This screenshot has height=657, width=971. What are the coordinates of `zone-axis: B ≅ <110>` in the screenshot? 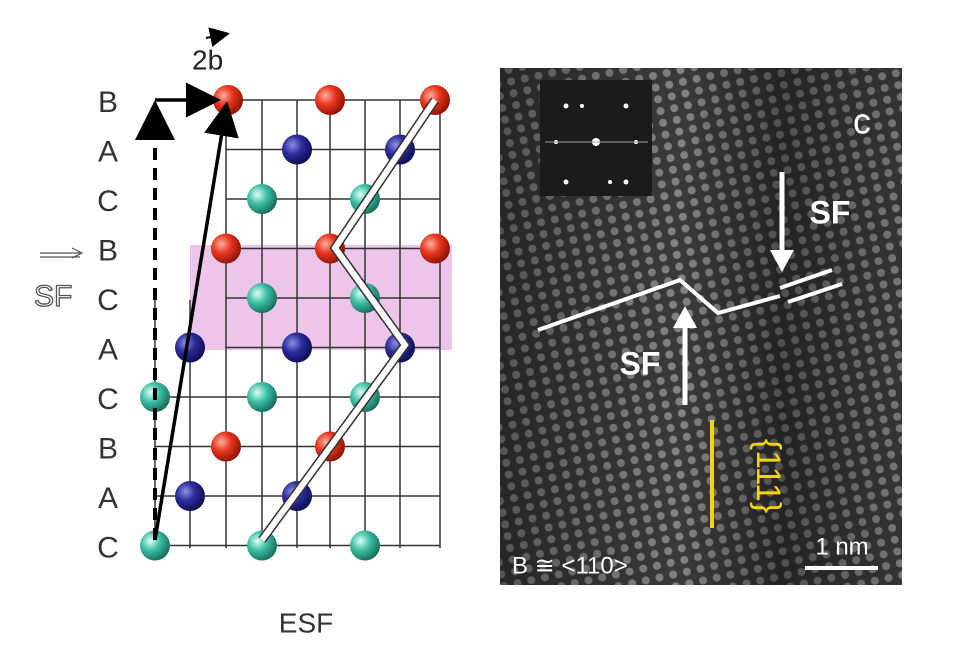 It's located at (570, 565).